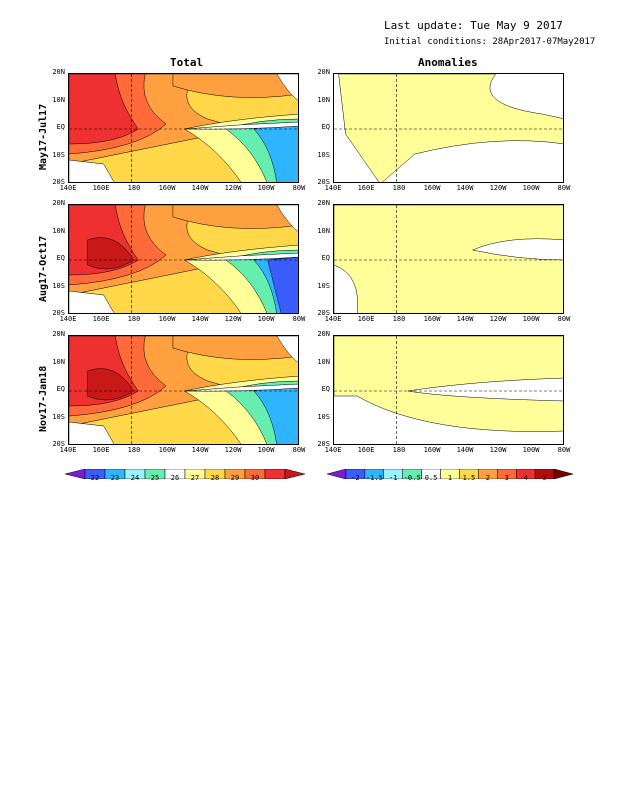 This screenshot has width=618, height=800. Describe the element at coordinates (544, 478) in the screenshot. I see `colorbar-label: 5` at that location.